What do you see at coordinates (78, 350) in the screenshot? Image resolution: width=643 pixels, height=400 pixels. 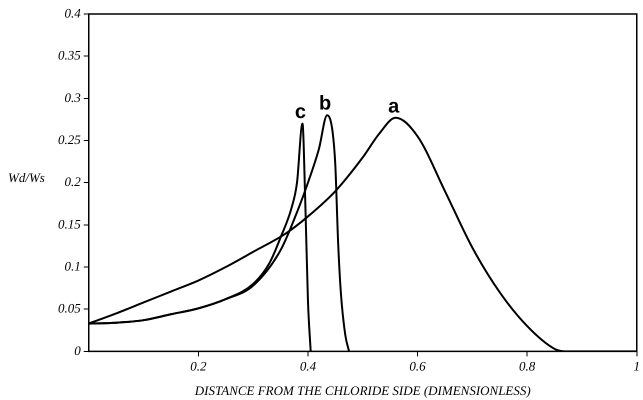 I see `y-tick-label: 0` at bounding box center [78, 350].